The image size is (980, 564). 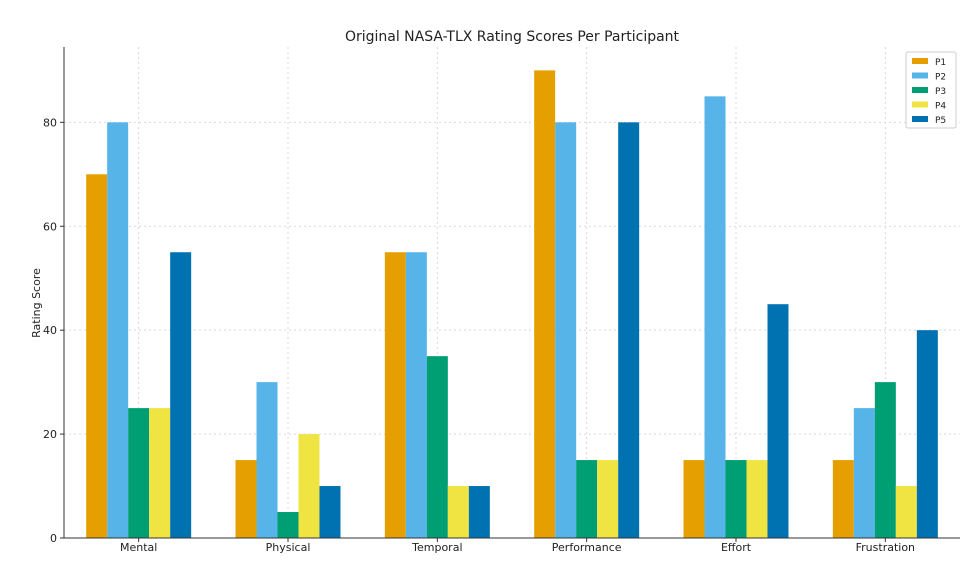 What do you see at coordinates (53, 538) in the screenshot?
I see `y-tick-label: 0` at bounding box center [53, 538].